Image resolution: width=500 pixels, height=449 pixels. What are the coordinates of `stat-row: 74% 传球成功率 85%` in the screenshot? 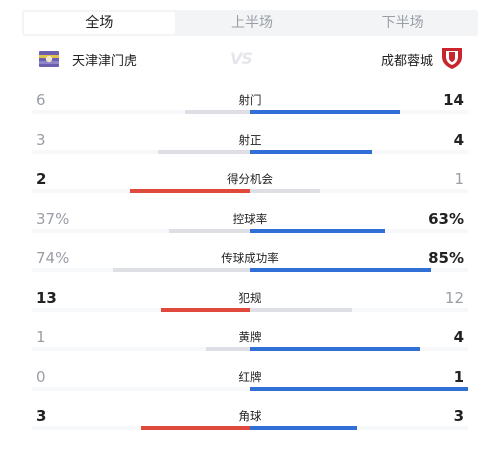 It's located at (250, 270).